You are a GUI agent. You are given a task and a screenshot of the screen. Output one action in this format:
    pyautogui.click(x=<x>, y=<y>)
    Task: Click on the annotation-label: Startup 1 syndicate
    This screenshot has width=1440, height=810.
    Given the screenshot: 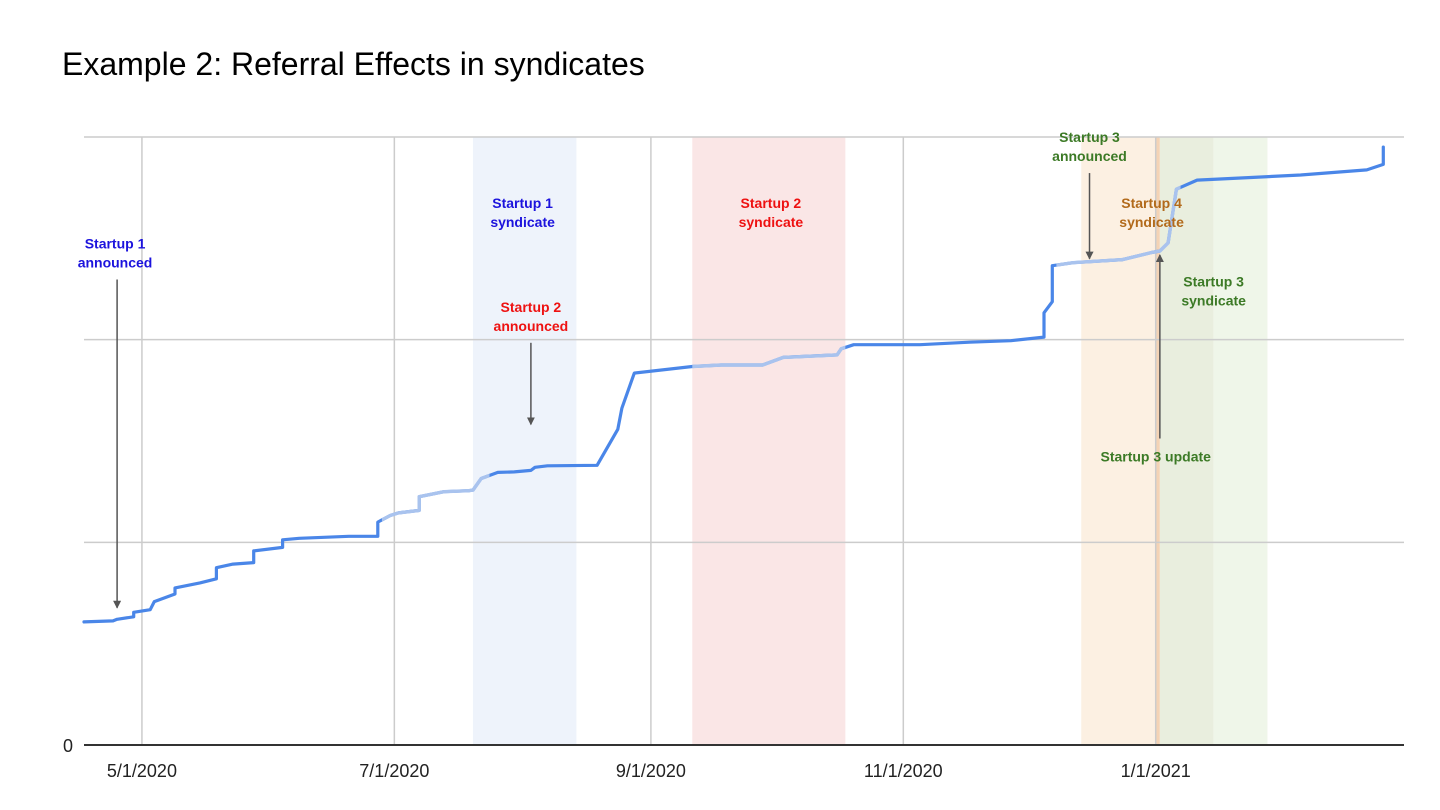 What is the action you would take?
    pyautogui.click(x=522, y=212)
    